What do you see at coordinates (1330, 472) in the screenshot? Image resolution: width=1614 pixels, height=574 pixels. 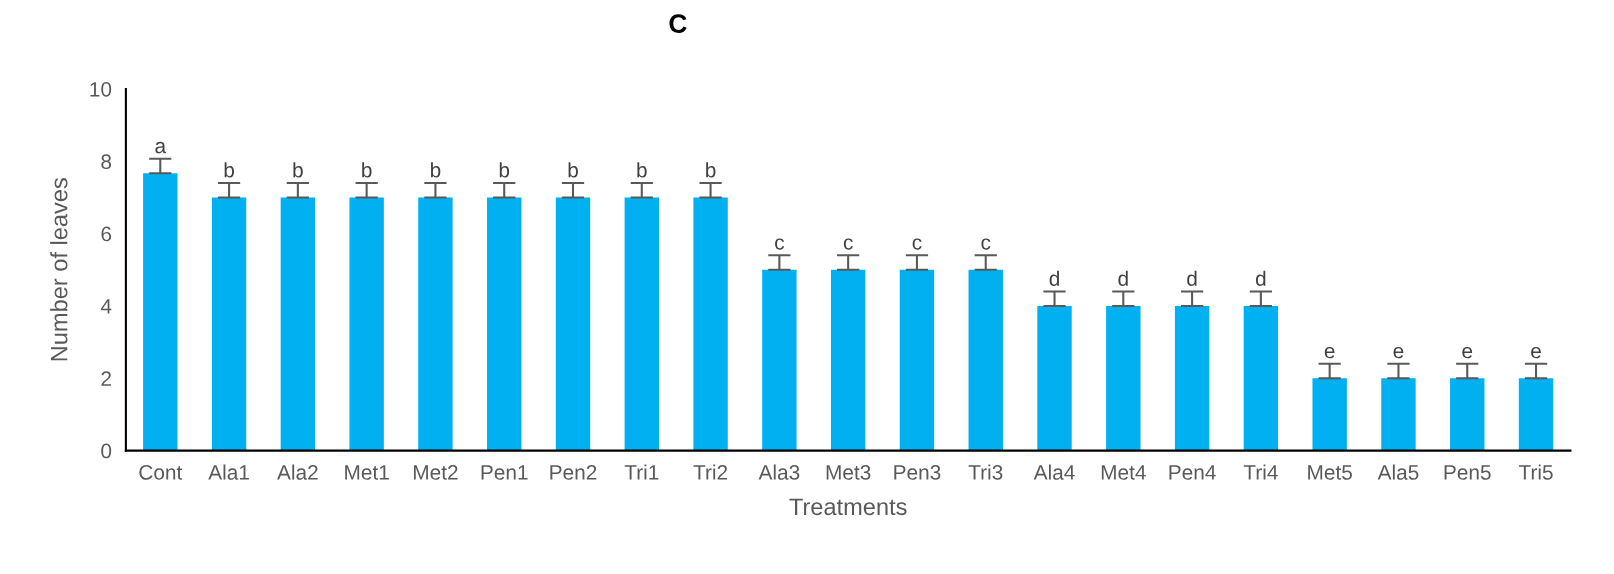 I see `x-tick-label: Met5` at bounding box center [1330, 472].